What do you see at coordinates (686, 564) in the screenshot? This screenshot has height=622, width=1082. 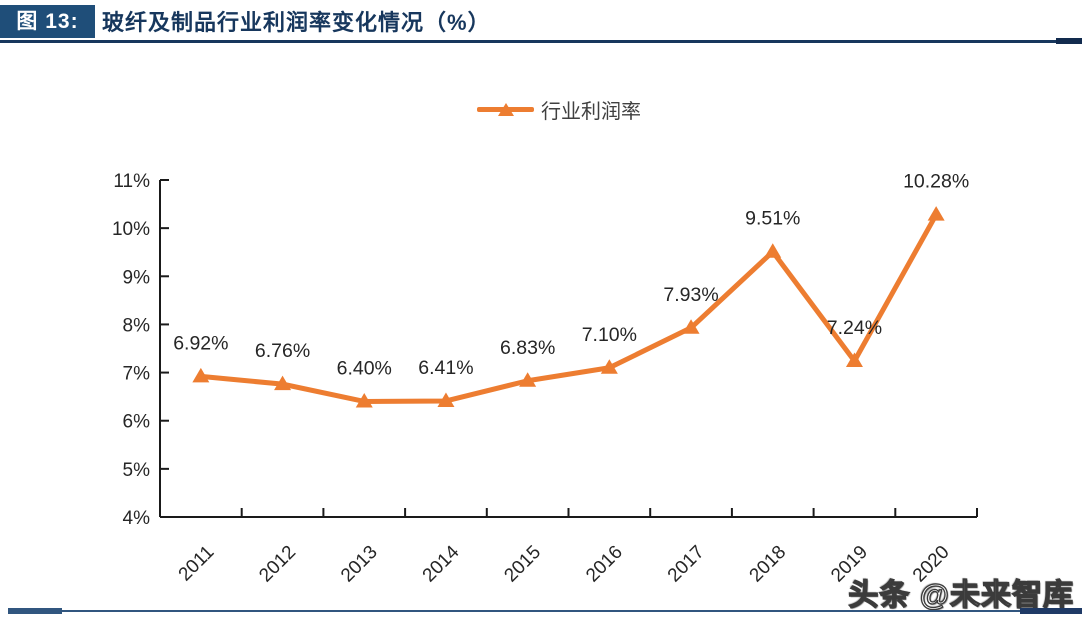 I see `x-axis-category-label: 2017` at bounding box center [686, 564].